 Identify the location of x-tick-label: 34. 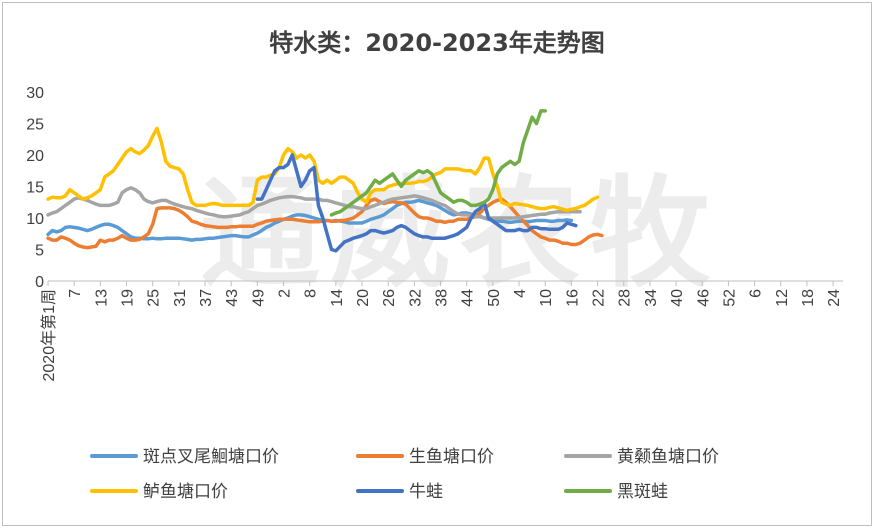
(651, 298).